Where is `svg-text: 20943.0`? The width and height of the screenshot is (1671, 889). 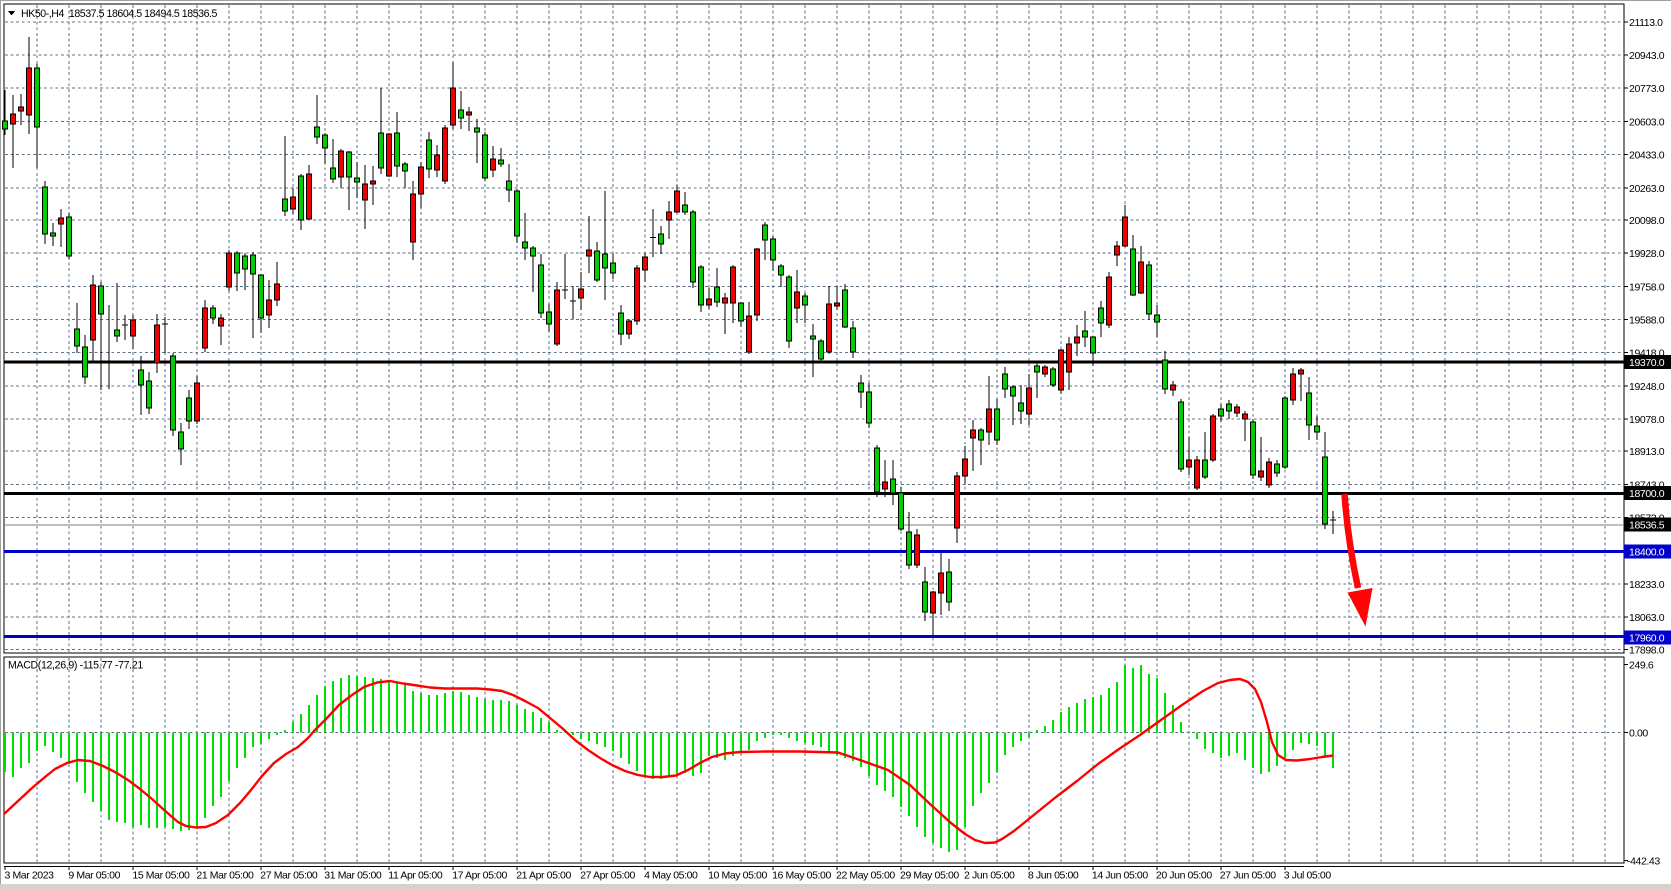
svg-text: 20943.0 is located at coordinates (1647, 56).